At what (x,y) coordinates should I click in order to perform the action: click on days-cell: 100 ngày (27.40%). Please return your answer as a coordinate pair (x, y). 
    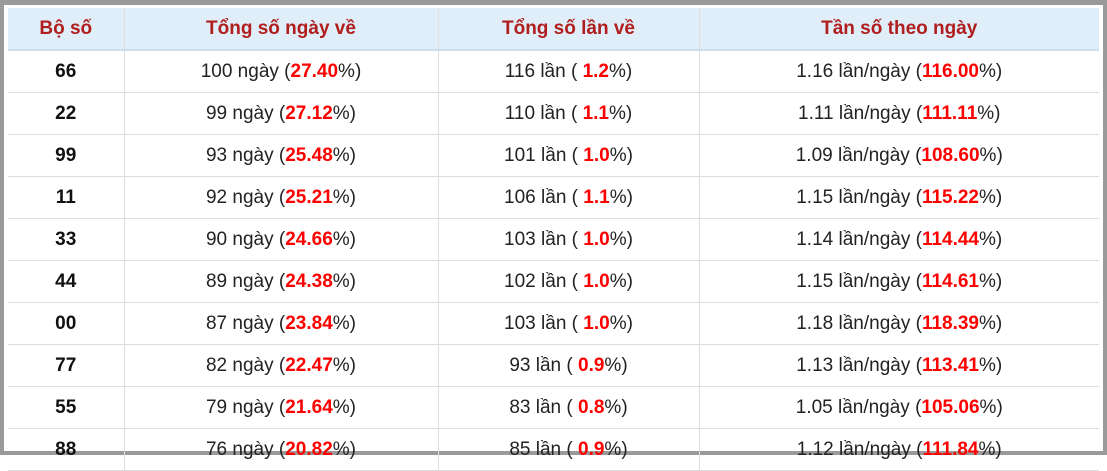
    Looking at the image, I should click on (281, 71).